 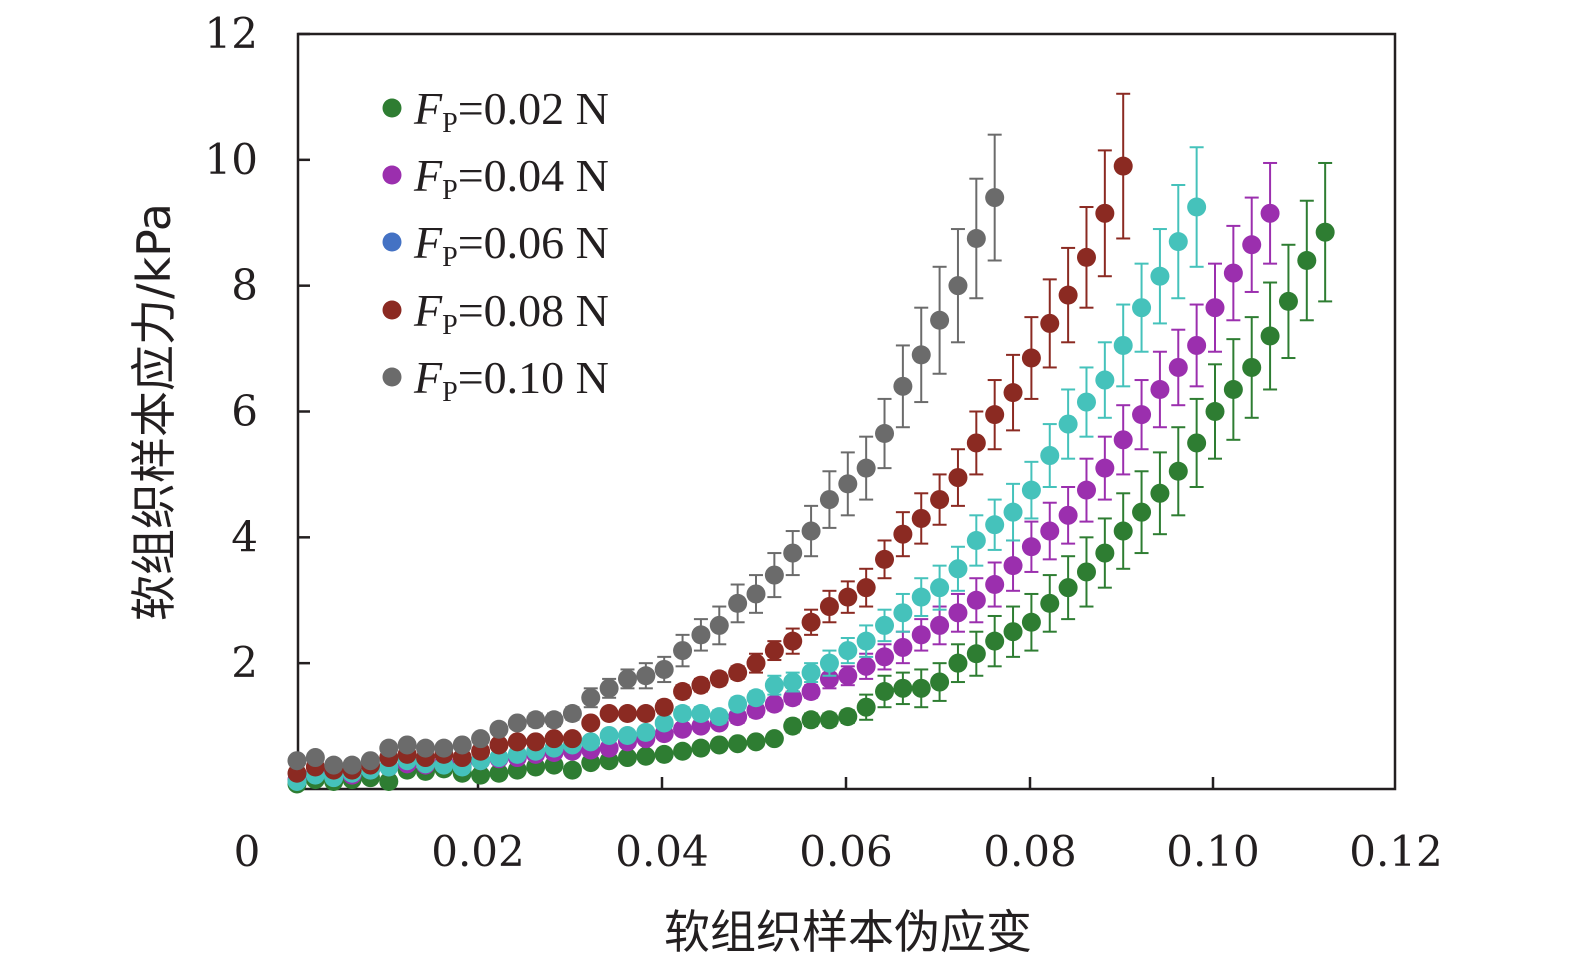 What do you see at coordinates (495, 313) in the screenshot?
I see `legend-item: FP=0.08 N` at bounding box center [495, 313].